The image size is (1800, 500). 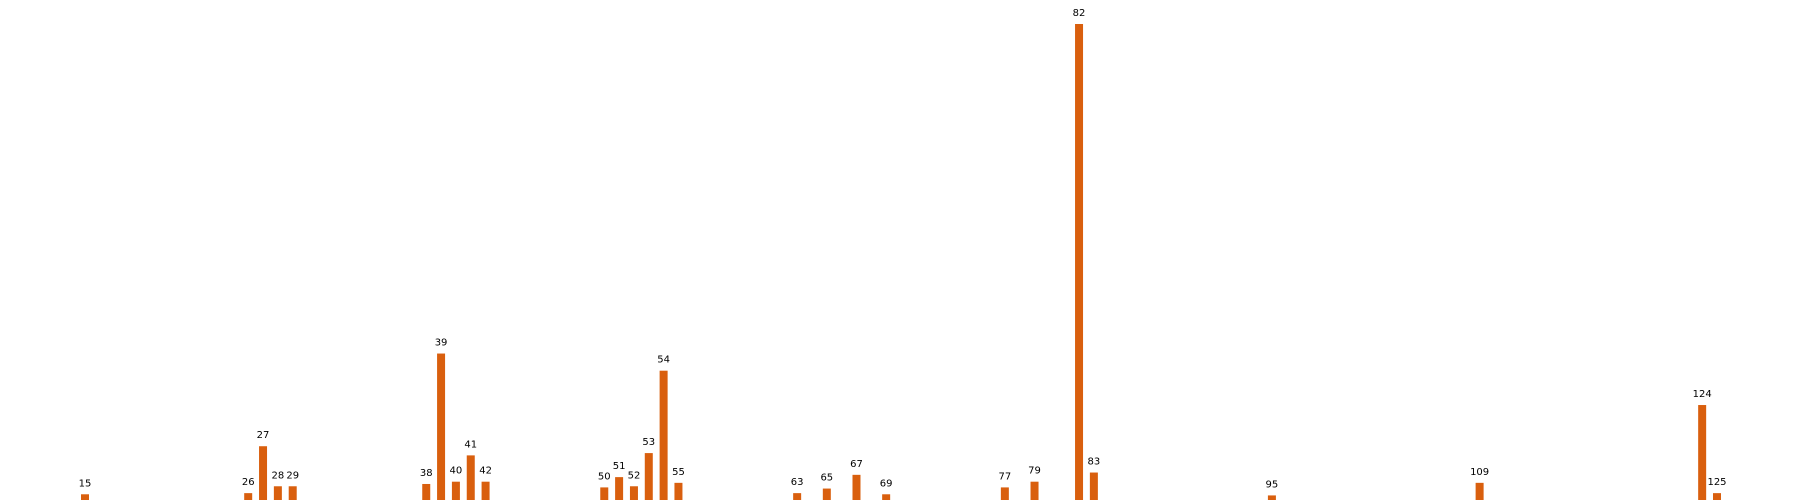 What do you see at coordinates (886, 483) in the screenshot?
I see `bar-label-69: 69` at bounding box center [886, 483].